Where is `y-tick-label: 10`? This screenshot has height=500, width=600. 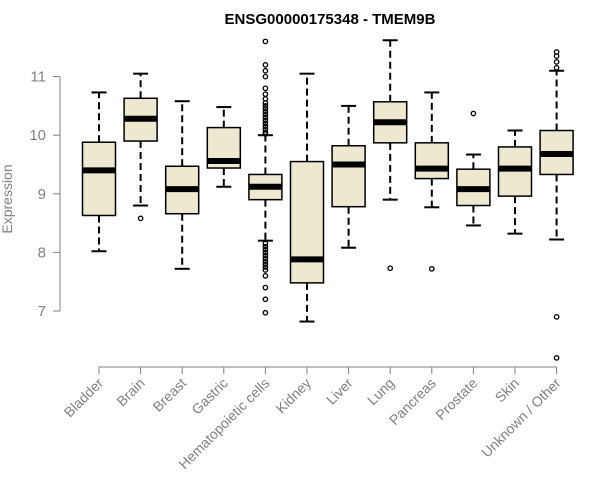 y-tick-label: 10 is located at coordinates (37, 135).